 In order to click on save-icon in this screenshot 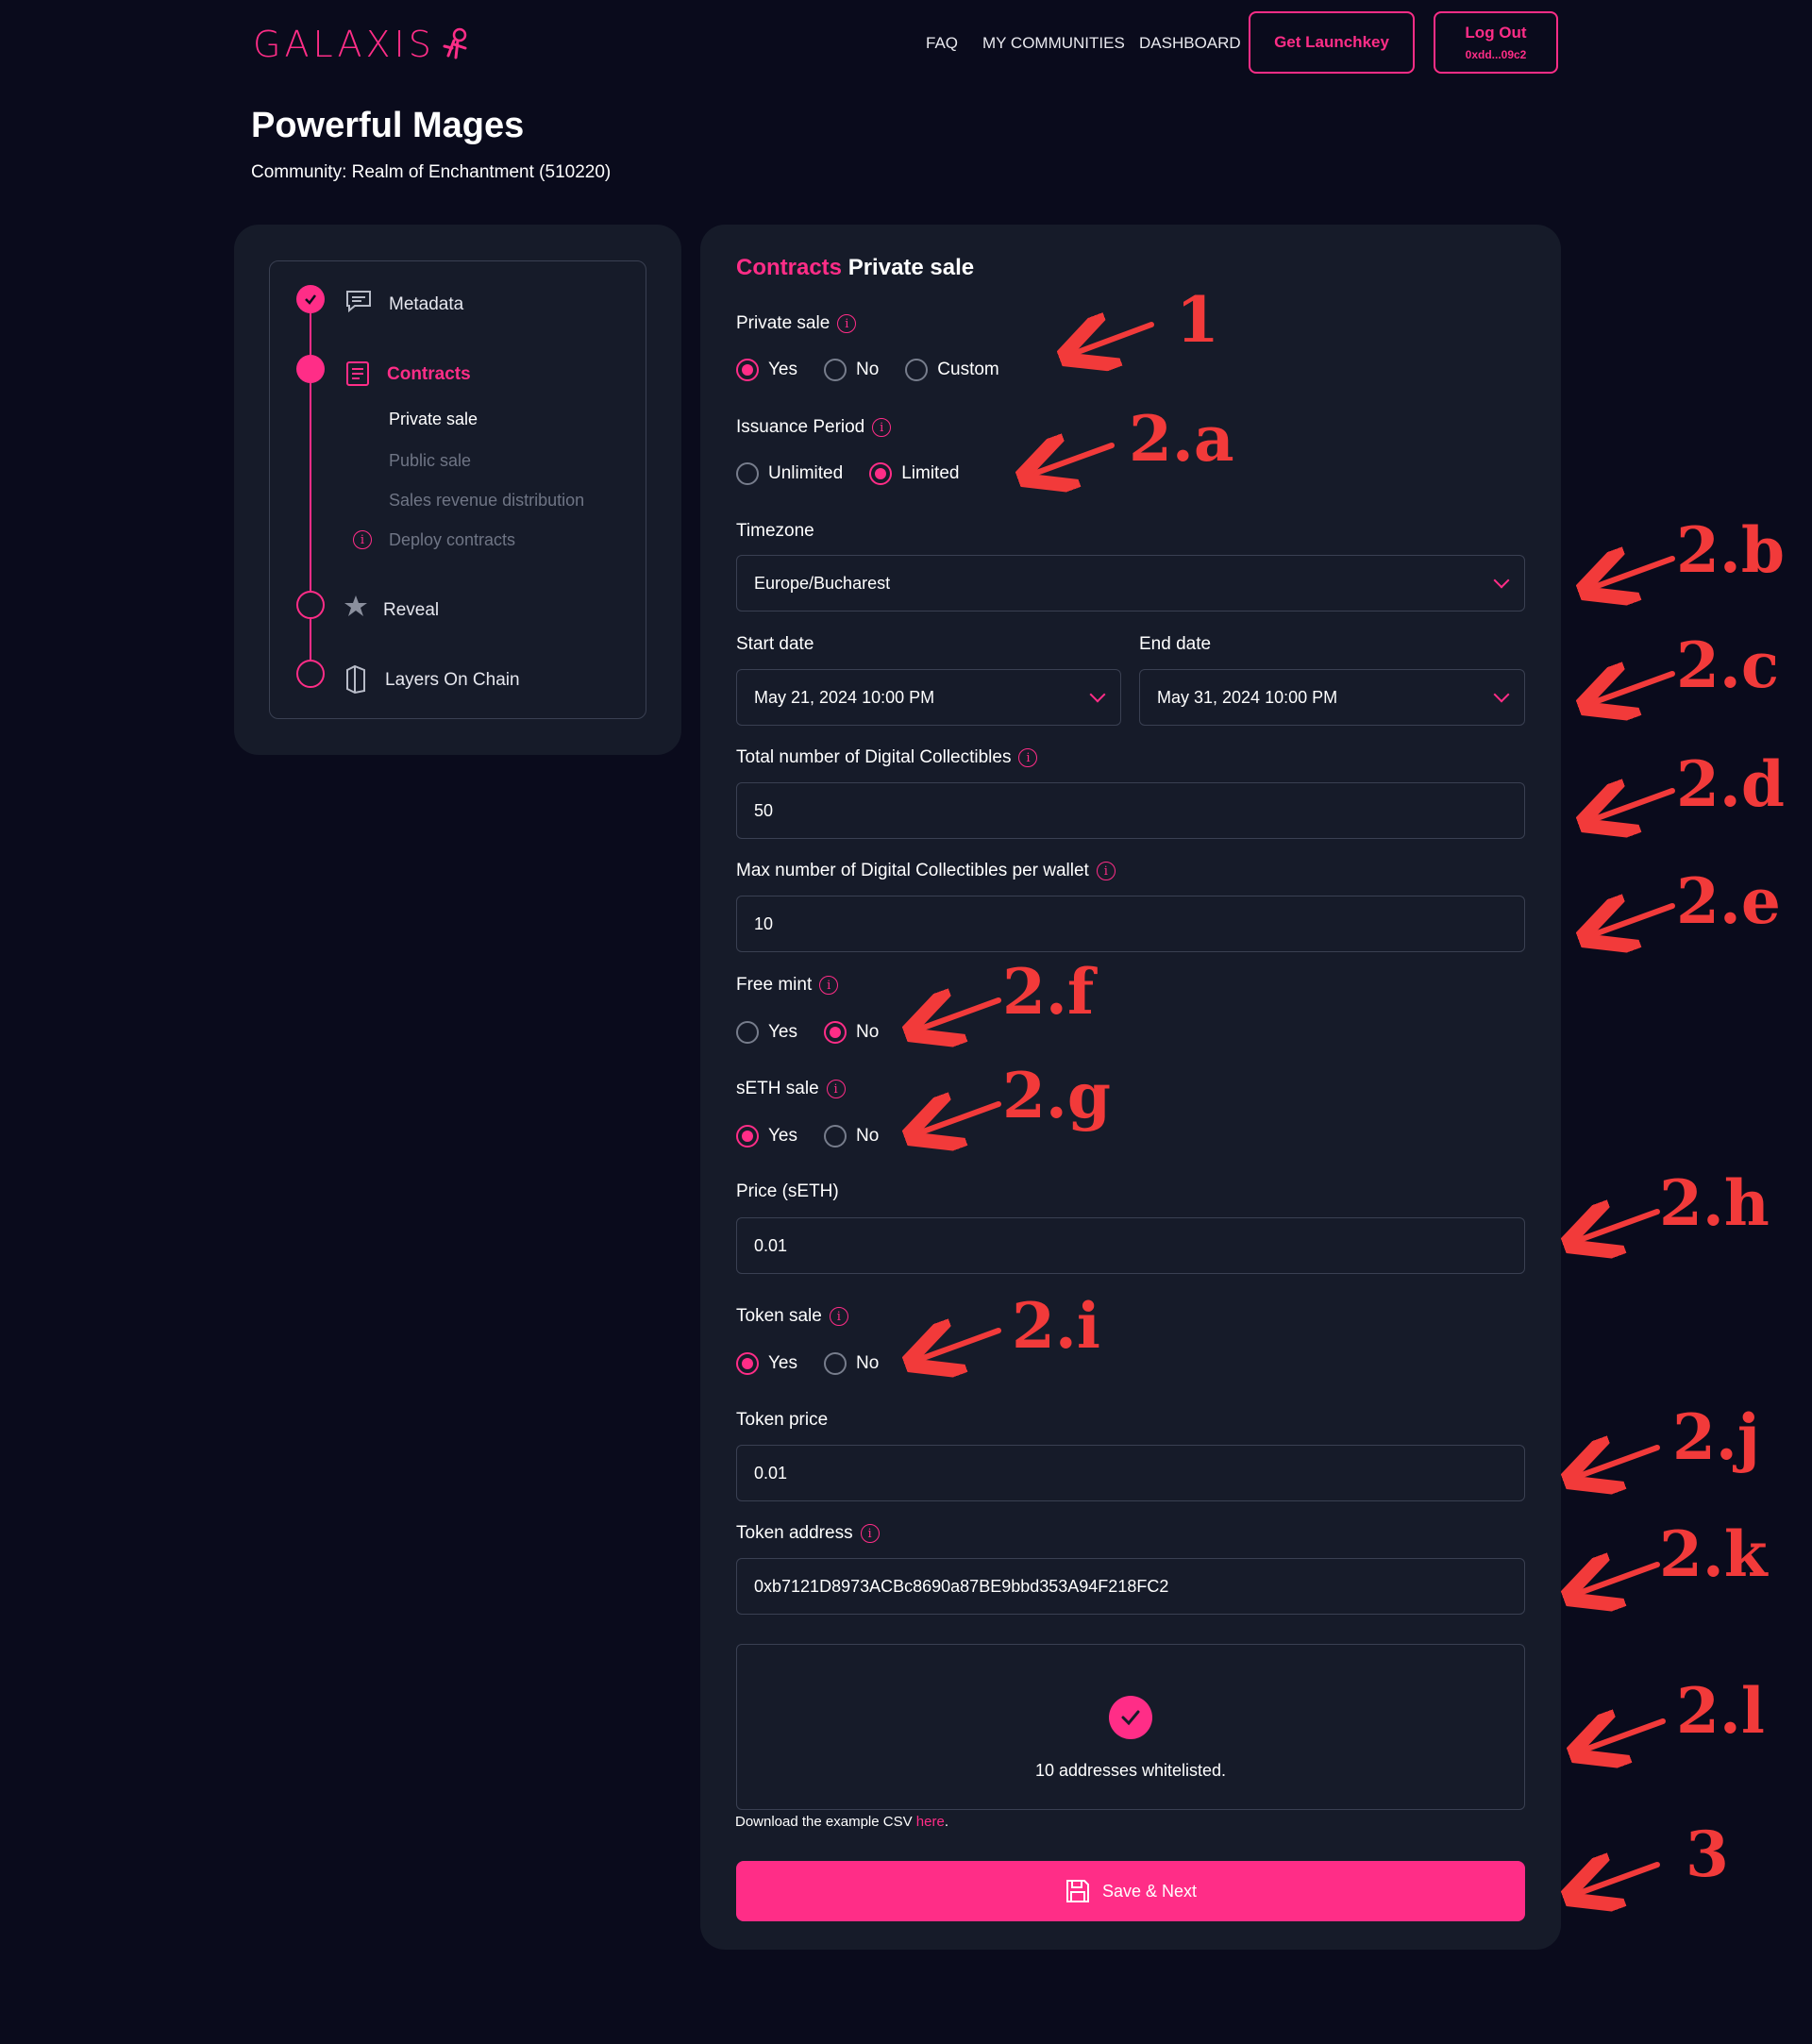, I will do `click(1077, 1891)`.